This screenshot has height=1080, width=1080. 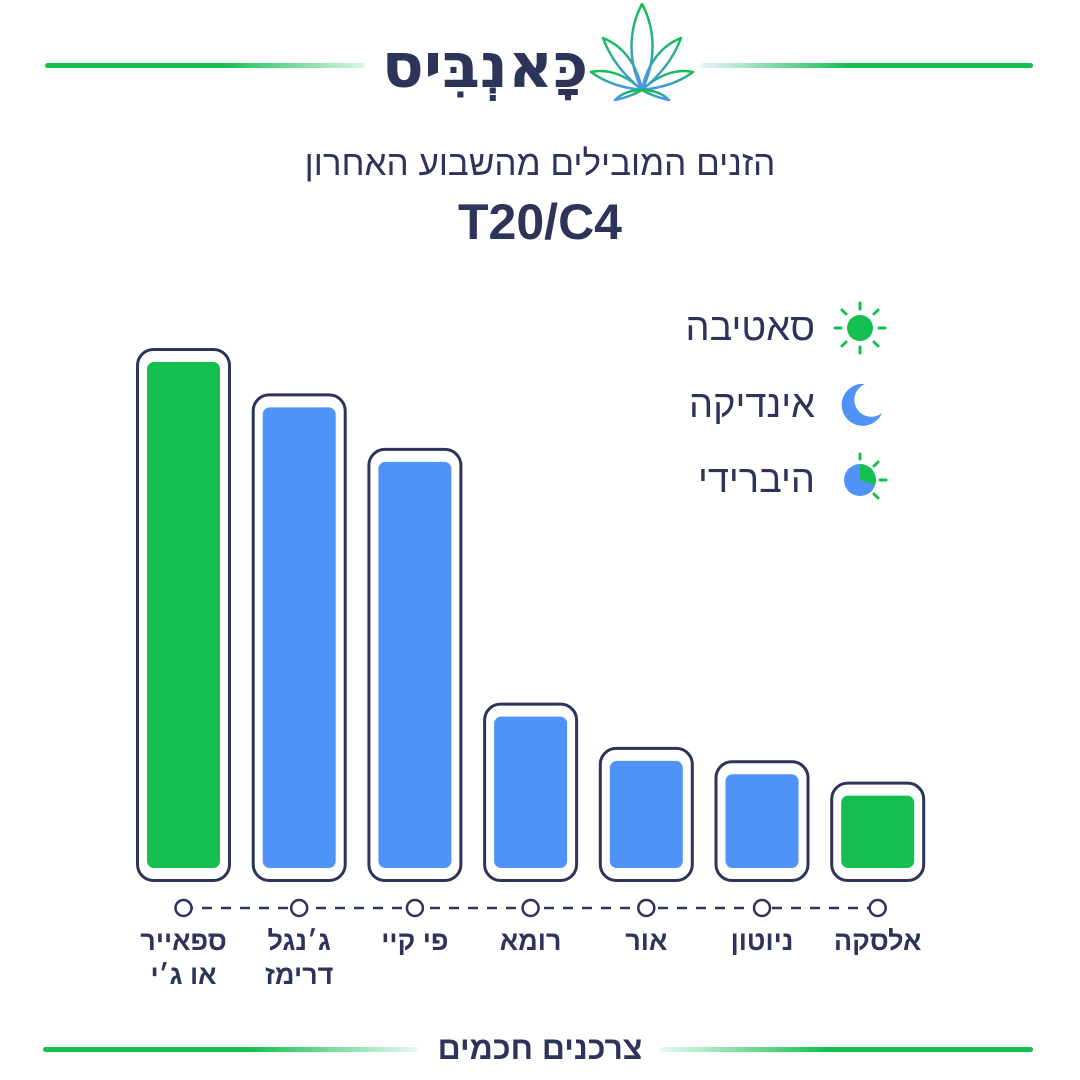 I want to click on legend-item-indica: אינדיקה, so click(x=725, y=405).